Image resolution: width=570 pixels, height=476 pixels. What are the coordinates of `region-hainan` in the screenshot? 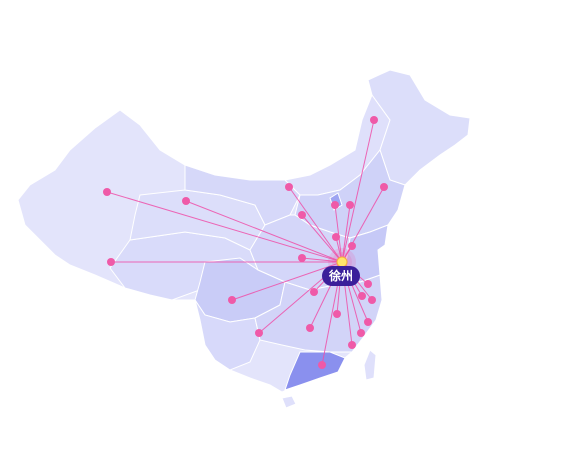 It's located at (289, 402).